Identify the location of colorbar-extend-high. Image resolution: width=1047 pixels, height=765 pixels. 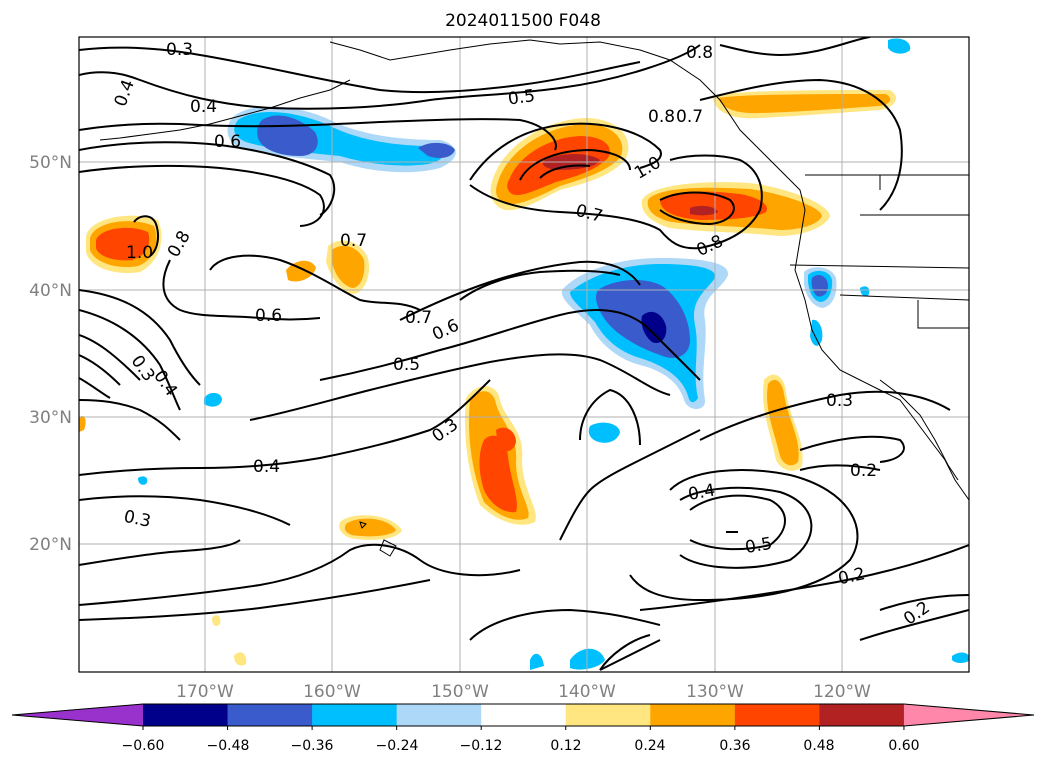
(968, 715).